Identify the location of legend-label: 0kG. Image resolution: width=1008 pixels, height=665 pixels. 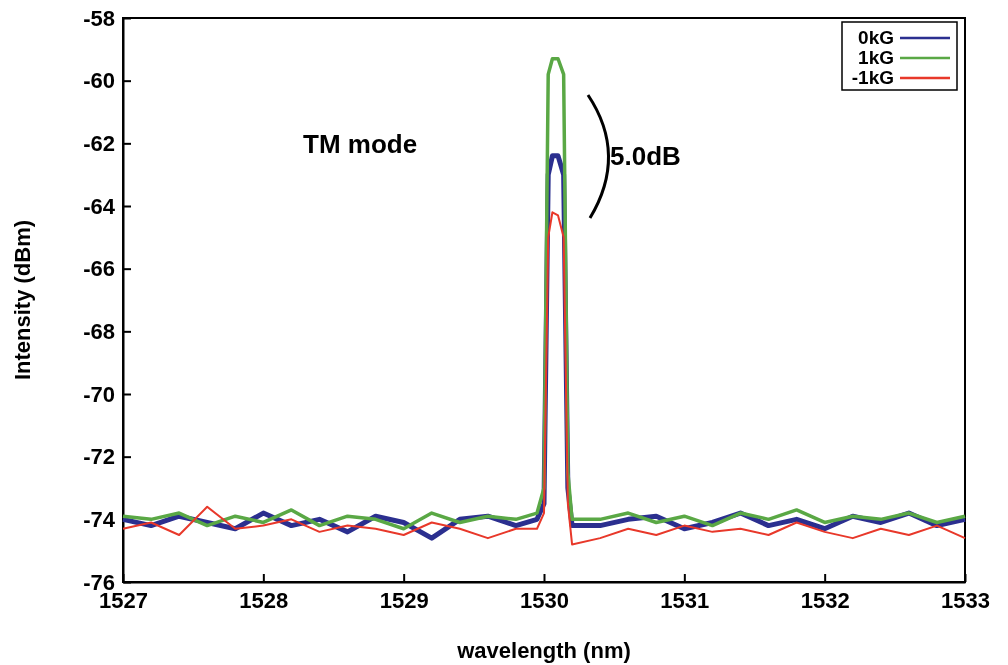
(876, 37).